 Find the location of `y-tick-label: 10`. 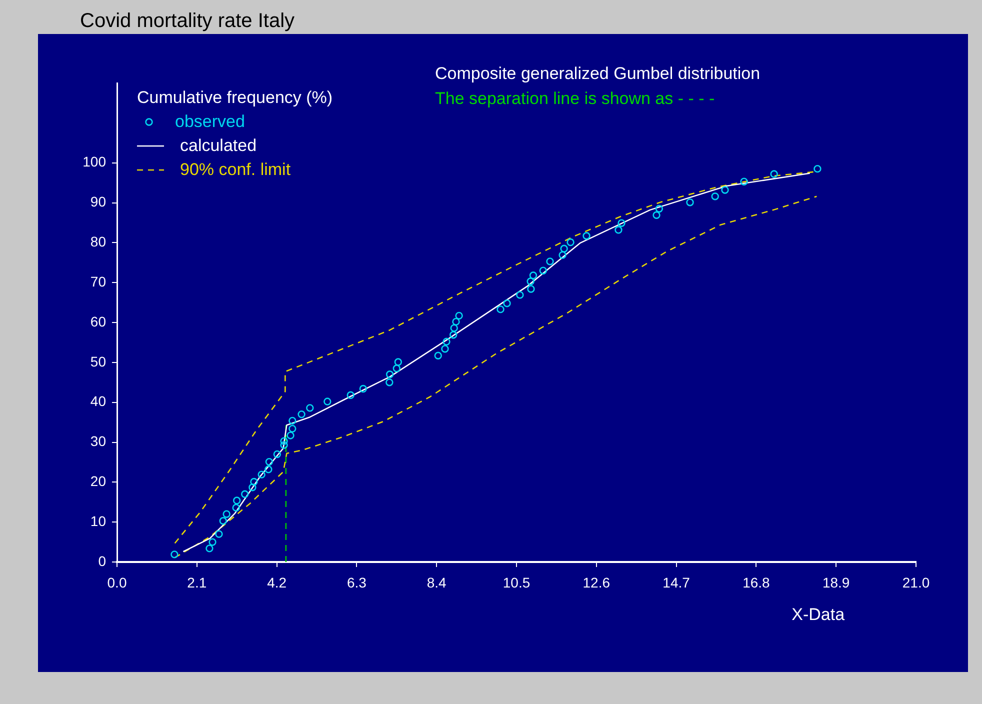

y-tick-label: 10 is located at coordinates (98, 520).